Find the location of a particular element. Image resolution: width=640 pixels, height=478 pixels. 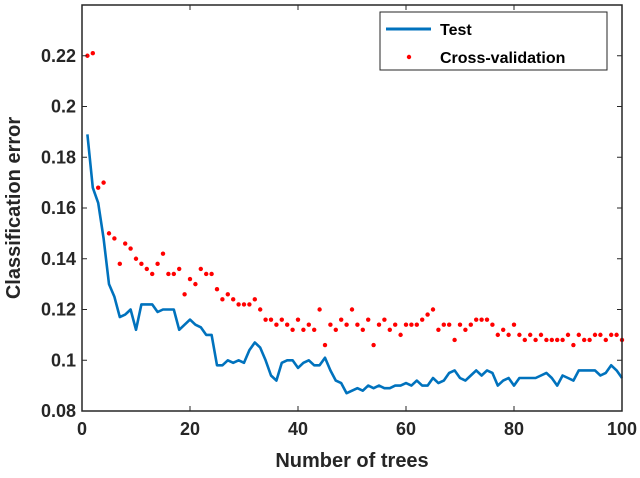

x-tick-label: 40 is located at coordinates (298, 429).